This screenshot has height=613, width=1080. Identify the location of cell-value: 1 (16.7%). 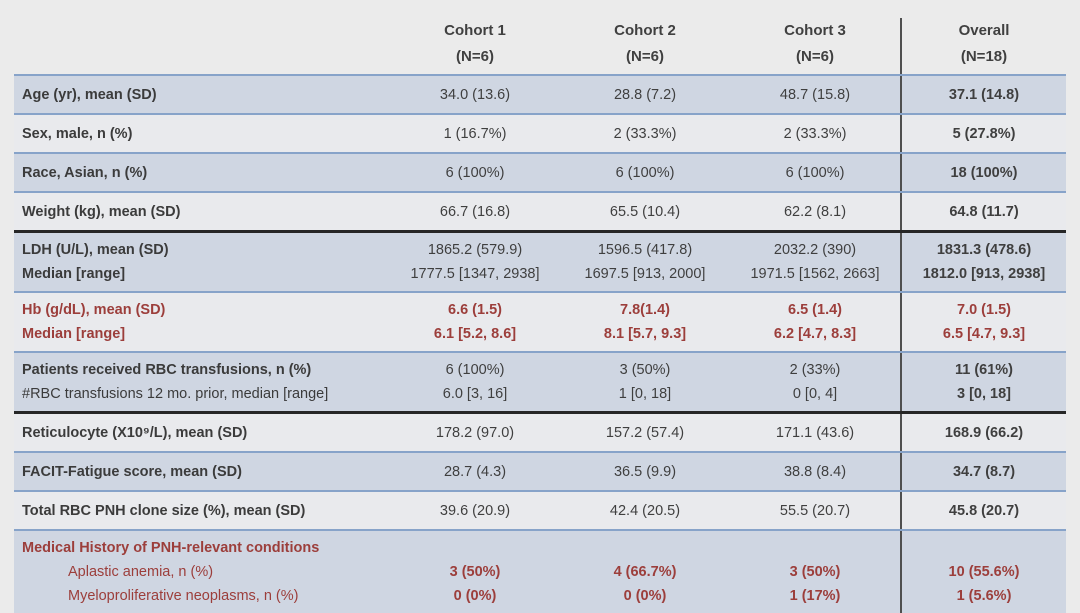
(475, 133).